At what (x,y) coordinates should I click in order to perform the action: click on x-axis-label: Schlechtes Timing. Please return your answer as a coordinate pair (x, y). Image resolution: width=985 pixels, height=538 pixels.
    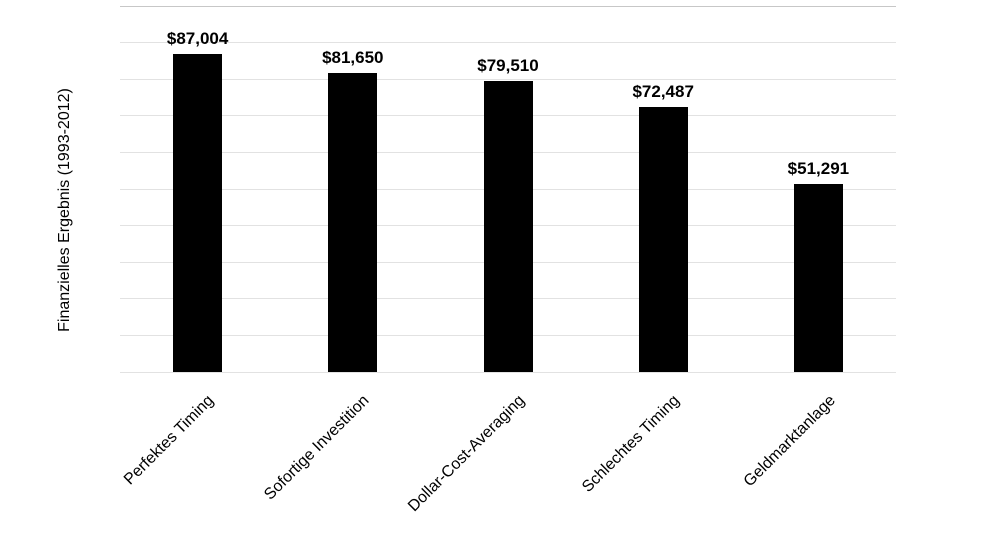
    Looking at the image, I should click on (631, 444).